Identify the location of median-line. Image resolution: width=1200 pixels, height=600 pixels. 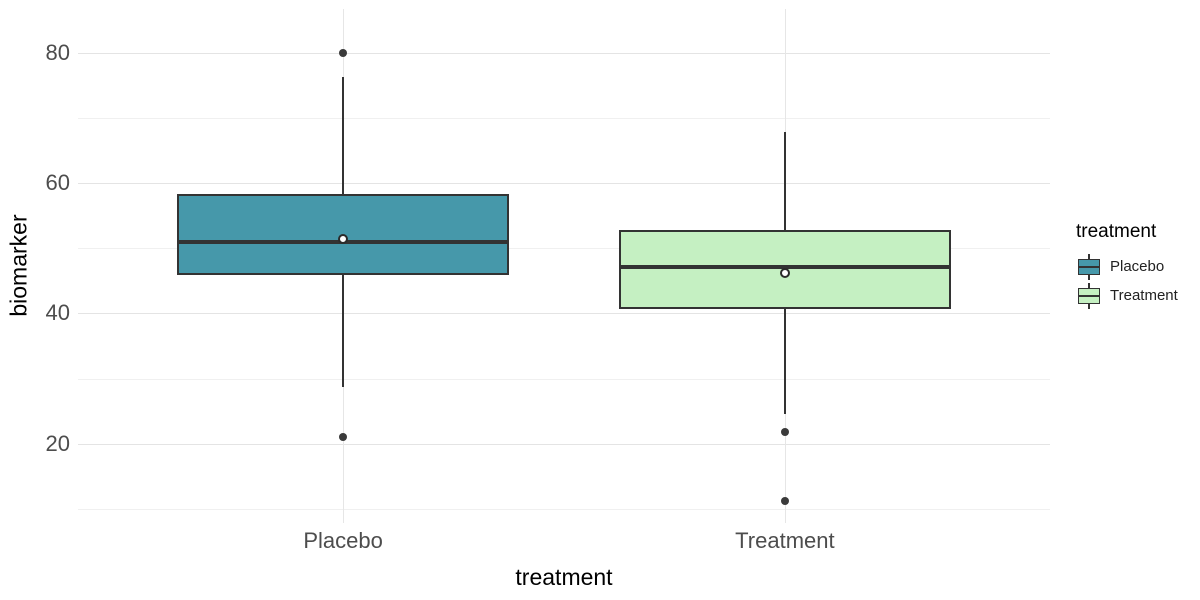
(785, 266).